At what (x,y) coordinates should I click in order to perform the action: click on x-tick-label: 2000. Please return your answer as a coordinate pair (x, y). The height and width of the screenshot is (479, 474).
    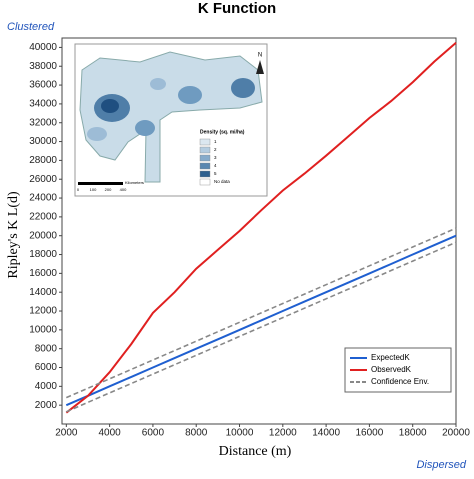
    Looking at the image, I should click on (66, 433).